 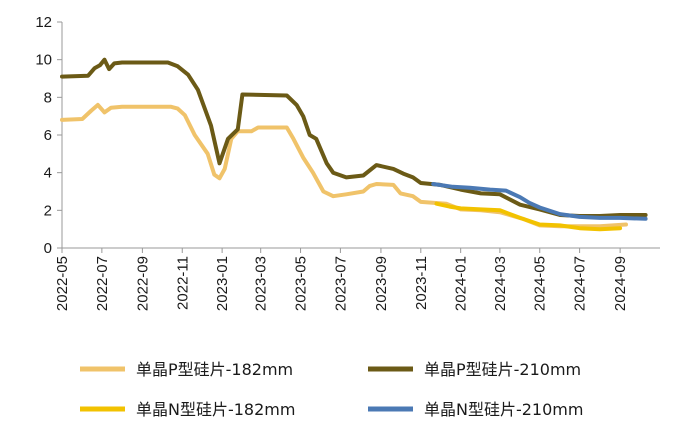 I want to click on y-tick-label: 6, so click(x=48, y=135).